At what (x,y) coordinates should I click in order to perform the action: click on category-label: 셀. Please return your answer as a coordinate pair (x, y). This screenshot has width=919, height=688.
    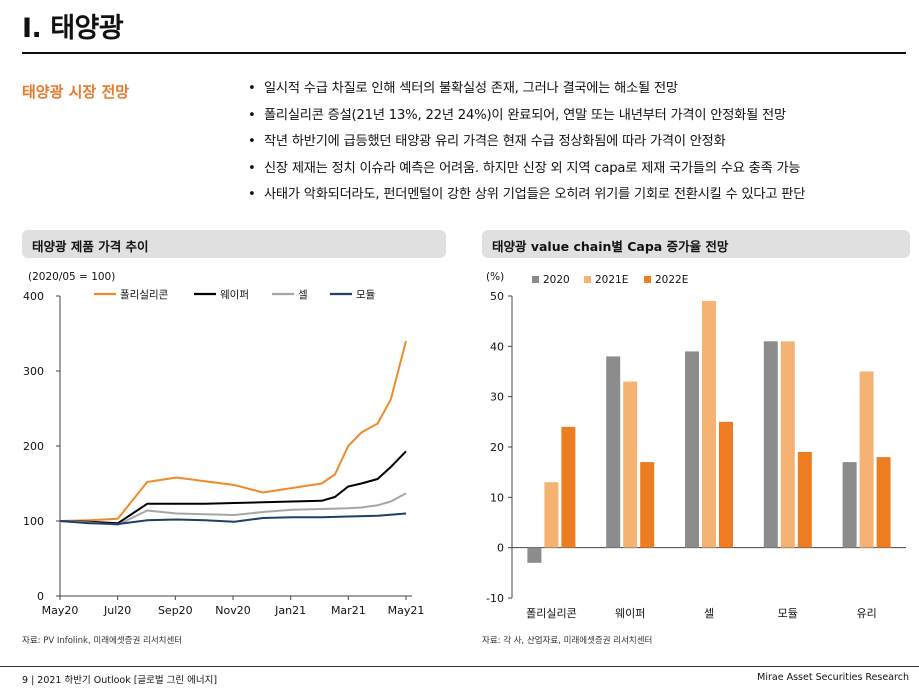
    Looking at the image, I should click on (709, 613).